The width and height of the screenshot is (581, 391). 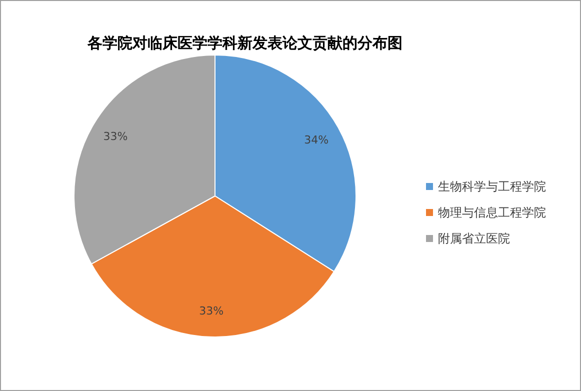 What do you see at coordinates (492, 186) in the screenshot?
I see `legend-label: 生物科学与工程学院` at bounding box center [492, 186].